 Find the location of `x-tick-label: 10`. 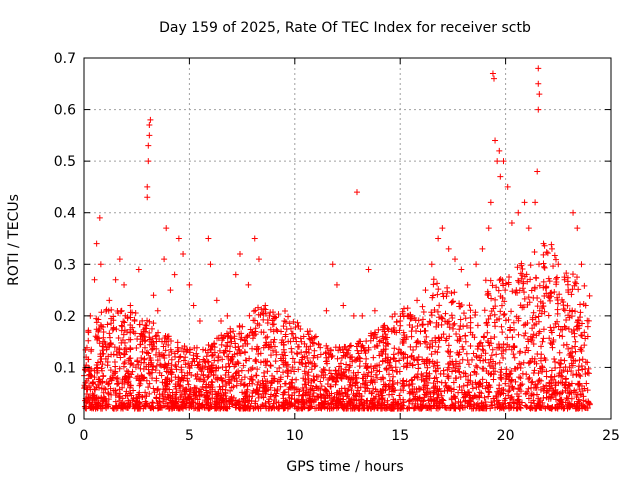

x-tick-label: 10 is located at coordinates (295, 436).